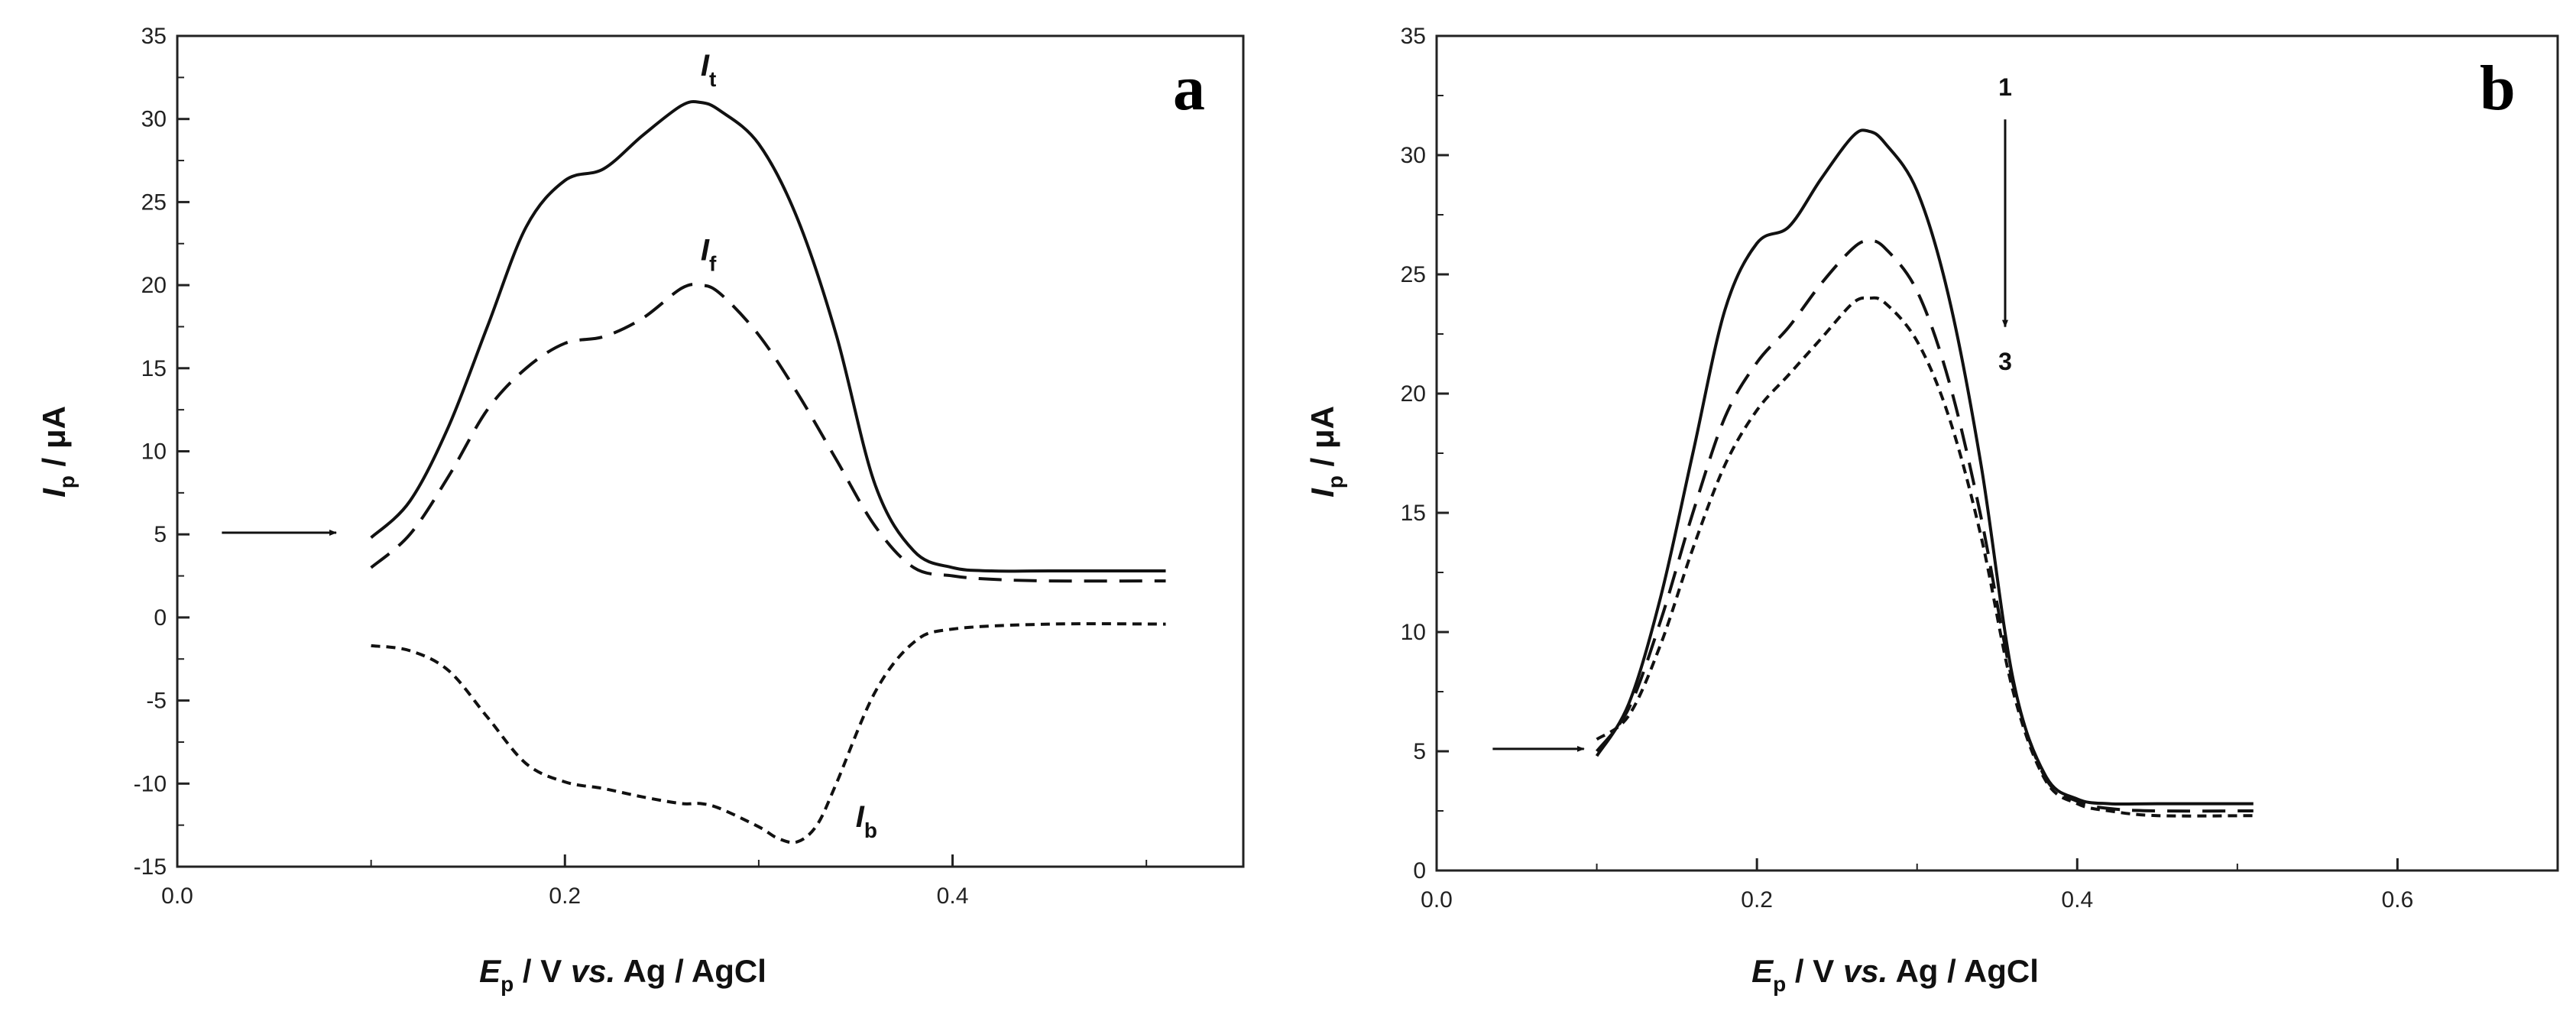 This screenshot has width=2576, height=1018. I want to click on curve-label-if: If, so click(709, 254).